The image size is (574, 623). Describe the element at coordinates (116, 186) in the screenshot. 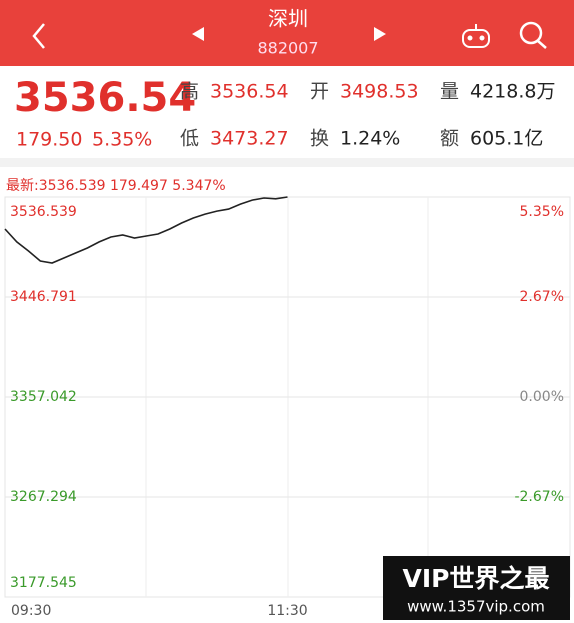

I see `chart-subtitle: 最新:3536.539 179.497 5.347%` at that location.